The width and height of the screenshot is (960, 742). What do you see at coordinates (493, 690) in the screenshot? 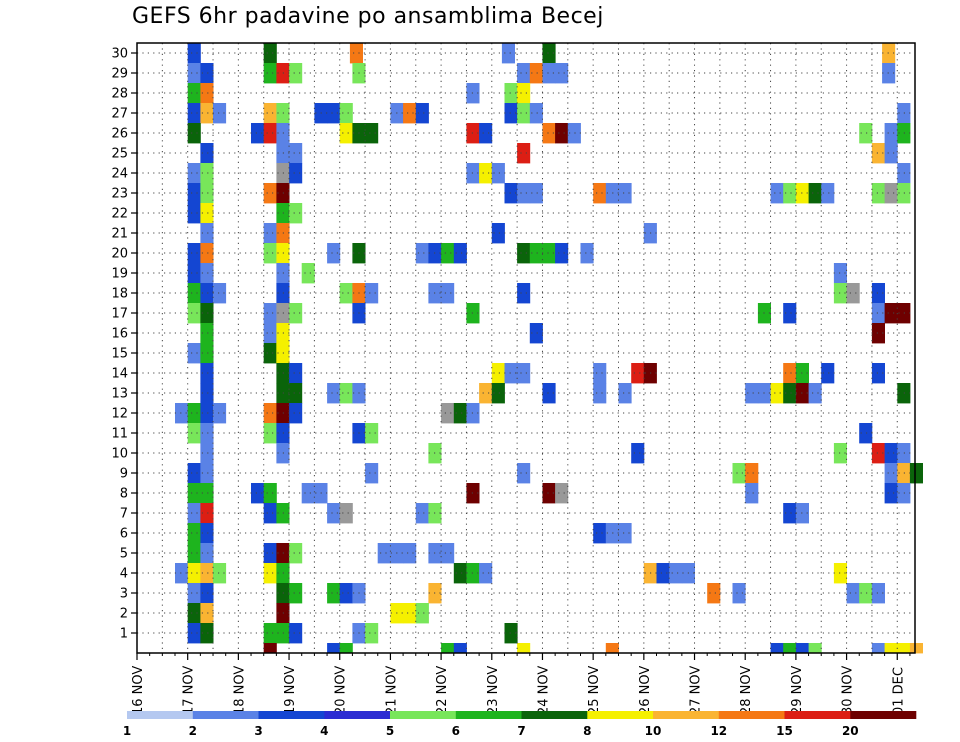
I see `x-tick-label: 23 NOV` at bounding box center [493, 690].